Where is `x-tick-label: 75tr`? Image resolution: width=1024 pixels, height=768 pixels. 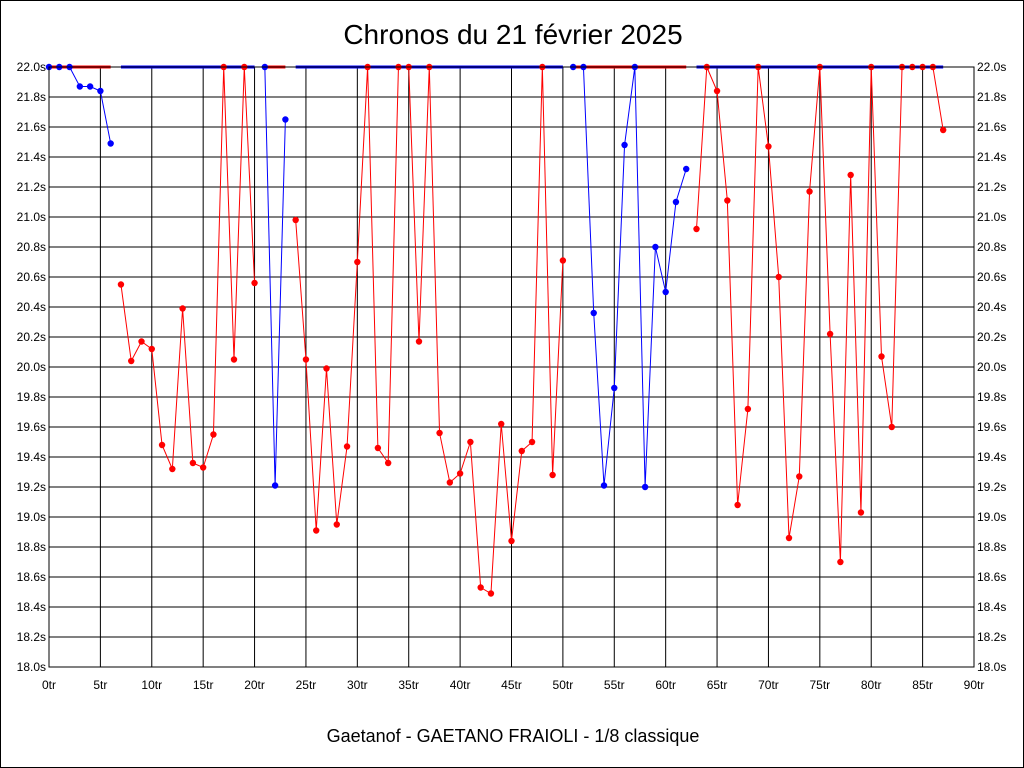
x-tick-label: 75tr is located at coordinates (819, 685).